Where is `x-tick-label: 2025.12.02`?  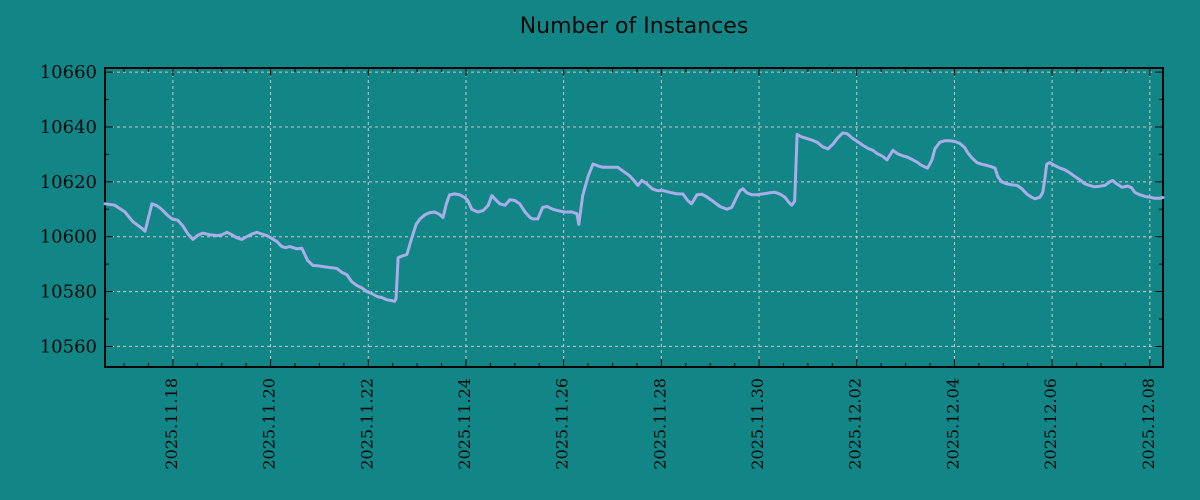
x-tick-label: 2025.12.02 is located at coordinates (855, 424).